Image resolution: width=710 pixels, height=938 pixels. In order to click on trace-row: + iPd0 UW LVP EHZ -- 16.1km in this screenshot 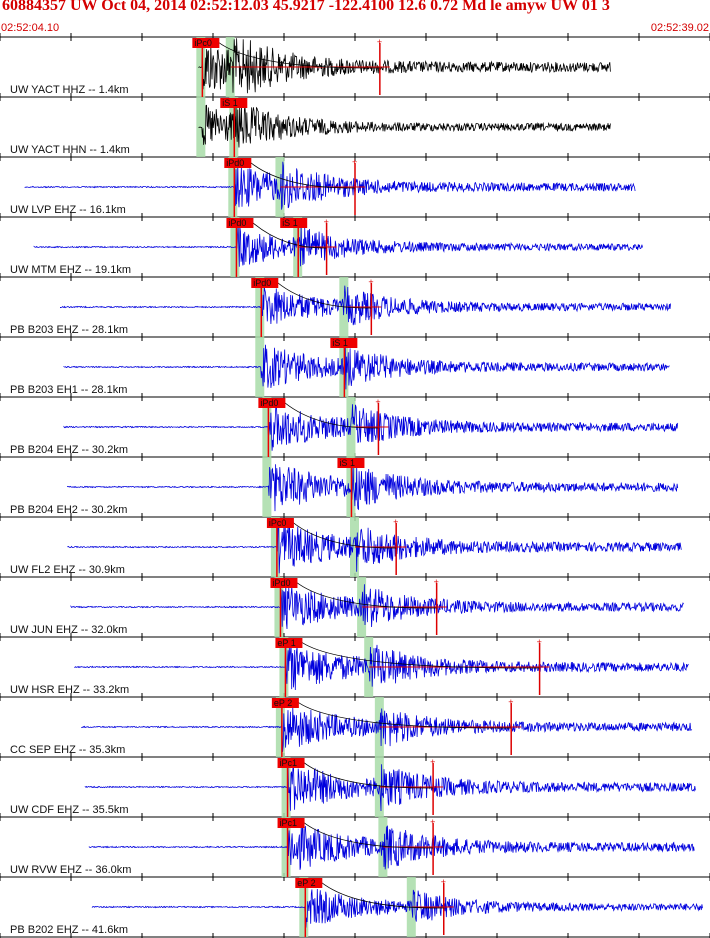, I will do `click(323, 187)`.